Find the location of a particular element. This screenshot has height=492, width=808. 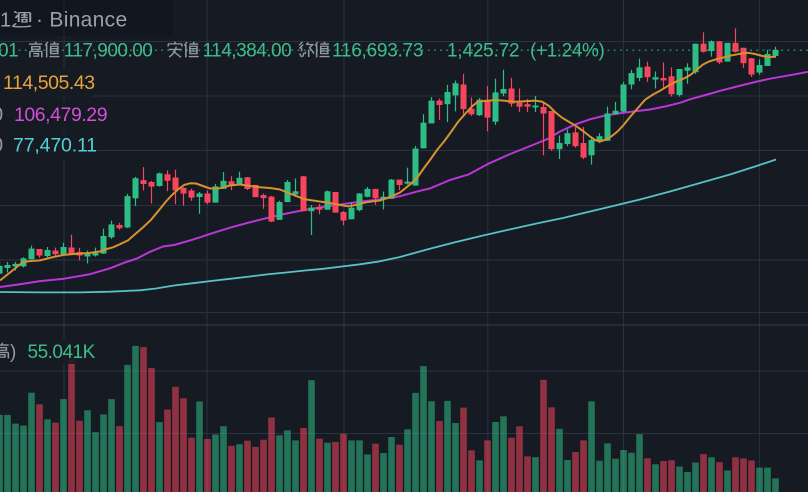

svg-text: 55.041K is located at coordinates (62, 352).